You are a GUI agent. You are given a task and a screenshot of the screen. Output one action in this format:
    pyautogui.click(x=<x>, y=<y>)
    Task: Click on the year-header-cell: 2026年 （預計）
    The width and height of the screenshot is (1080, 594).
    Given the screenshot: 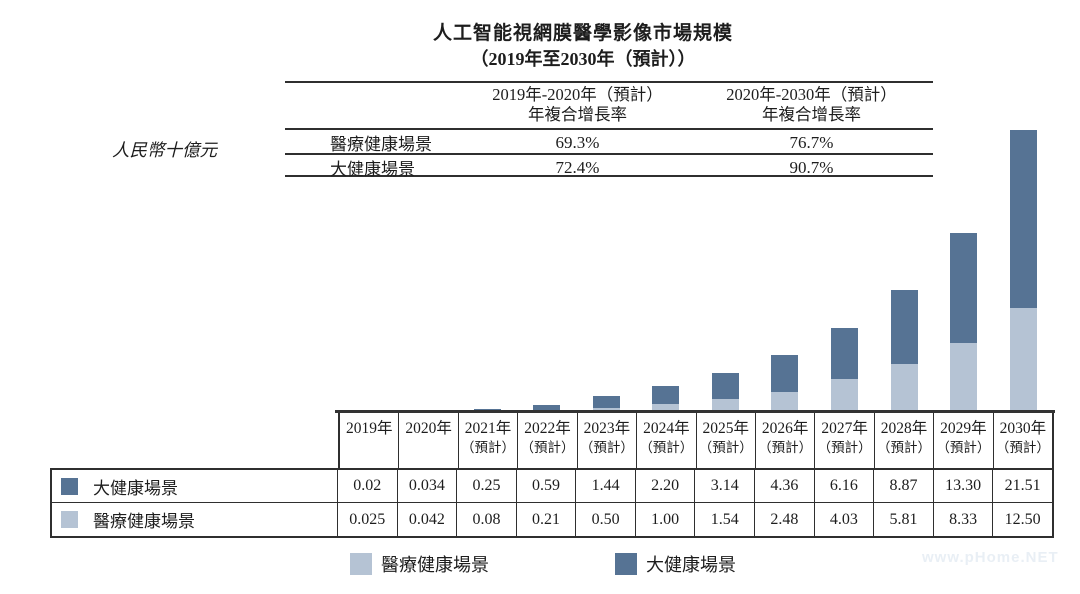 What is the action you would take?
    pyautogui.click(x=786, y=440)
    